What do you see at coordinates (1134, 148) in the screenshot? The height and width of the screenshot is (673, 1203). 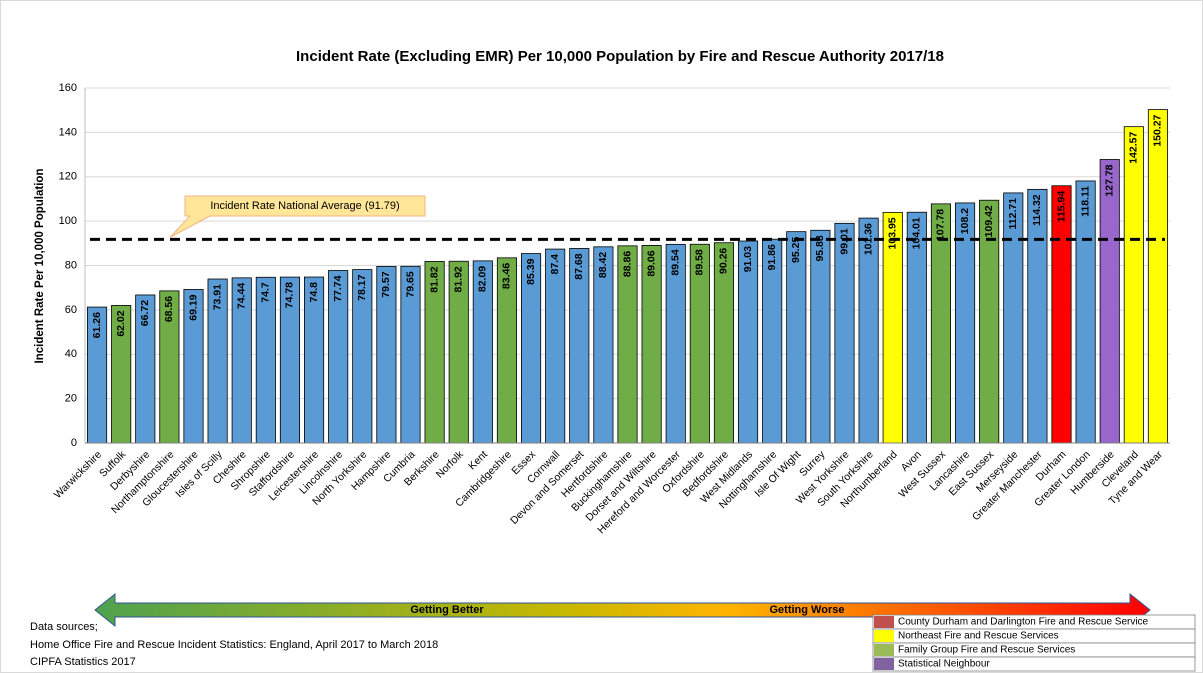 I see `data-label: 142.57` at bounding box center [1134, 148].